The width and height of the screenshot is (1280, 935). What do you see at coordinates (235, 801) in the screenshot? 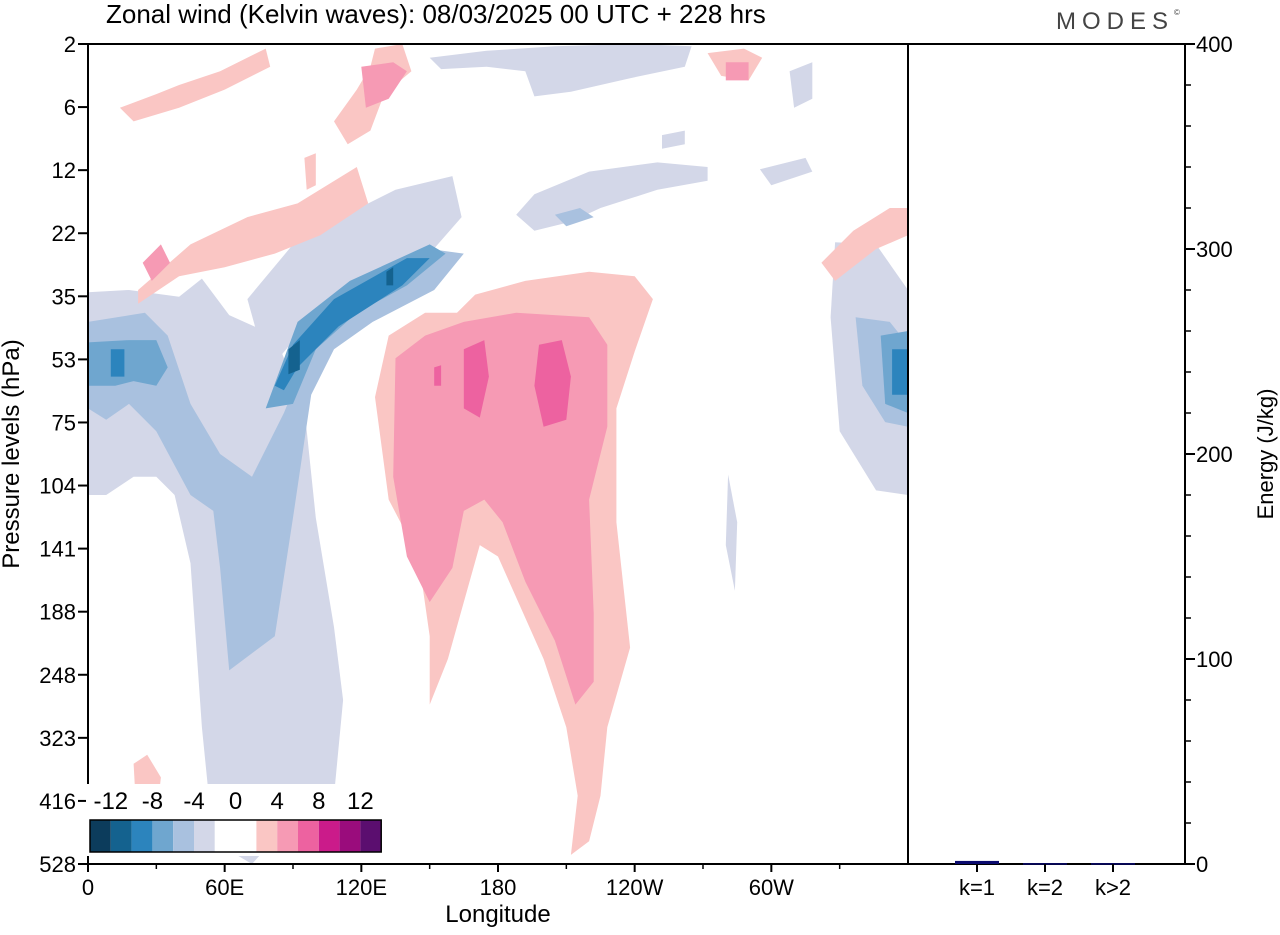
I see `colorbar-label: 0` at bounding box center [235, 801].